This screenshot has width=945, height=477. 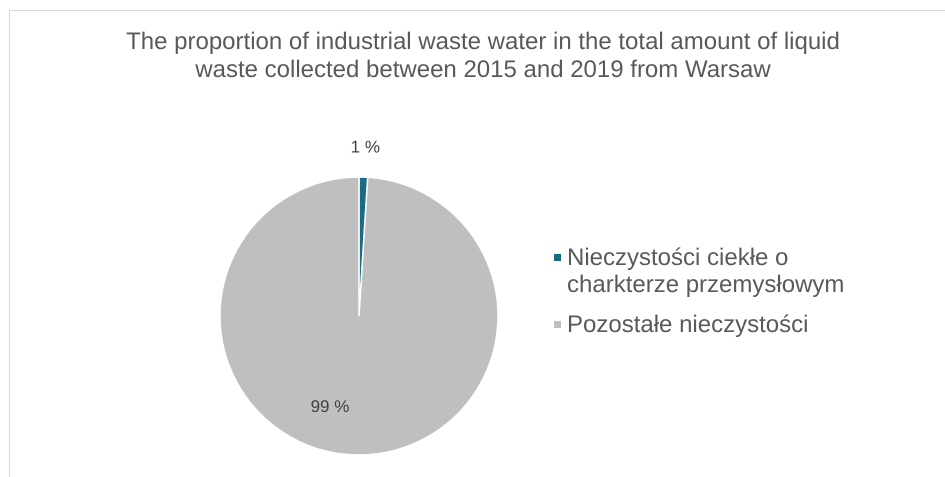 I want to click on chart-title: The proportion of industrial waste water in the total amount of liquid waste collected between 2015 and 2019 from Warsaw, so click(x=483, y=56).